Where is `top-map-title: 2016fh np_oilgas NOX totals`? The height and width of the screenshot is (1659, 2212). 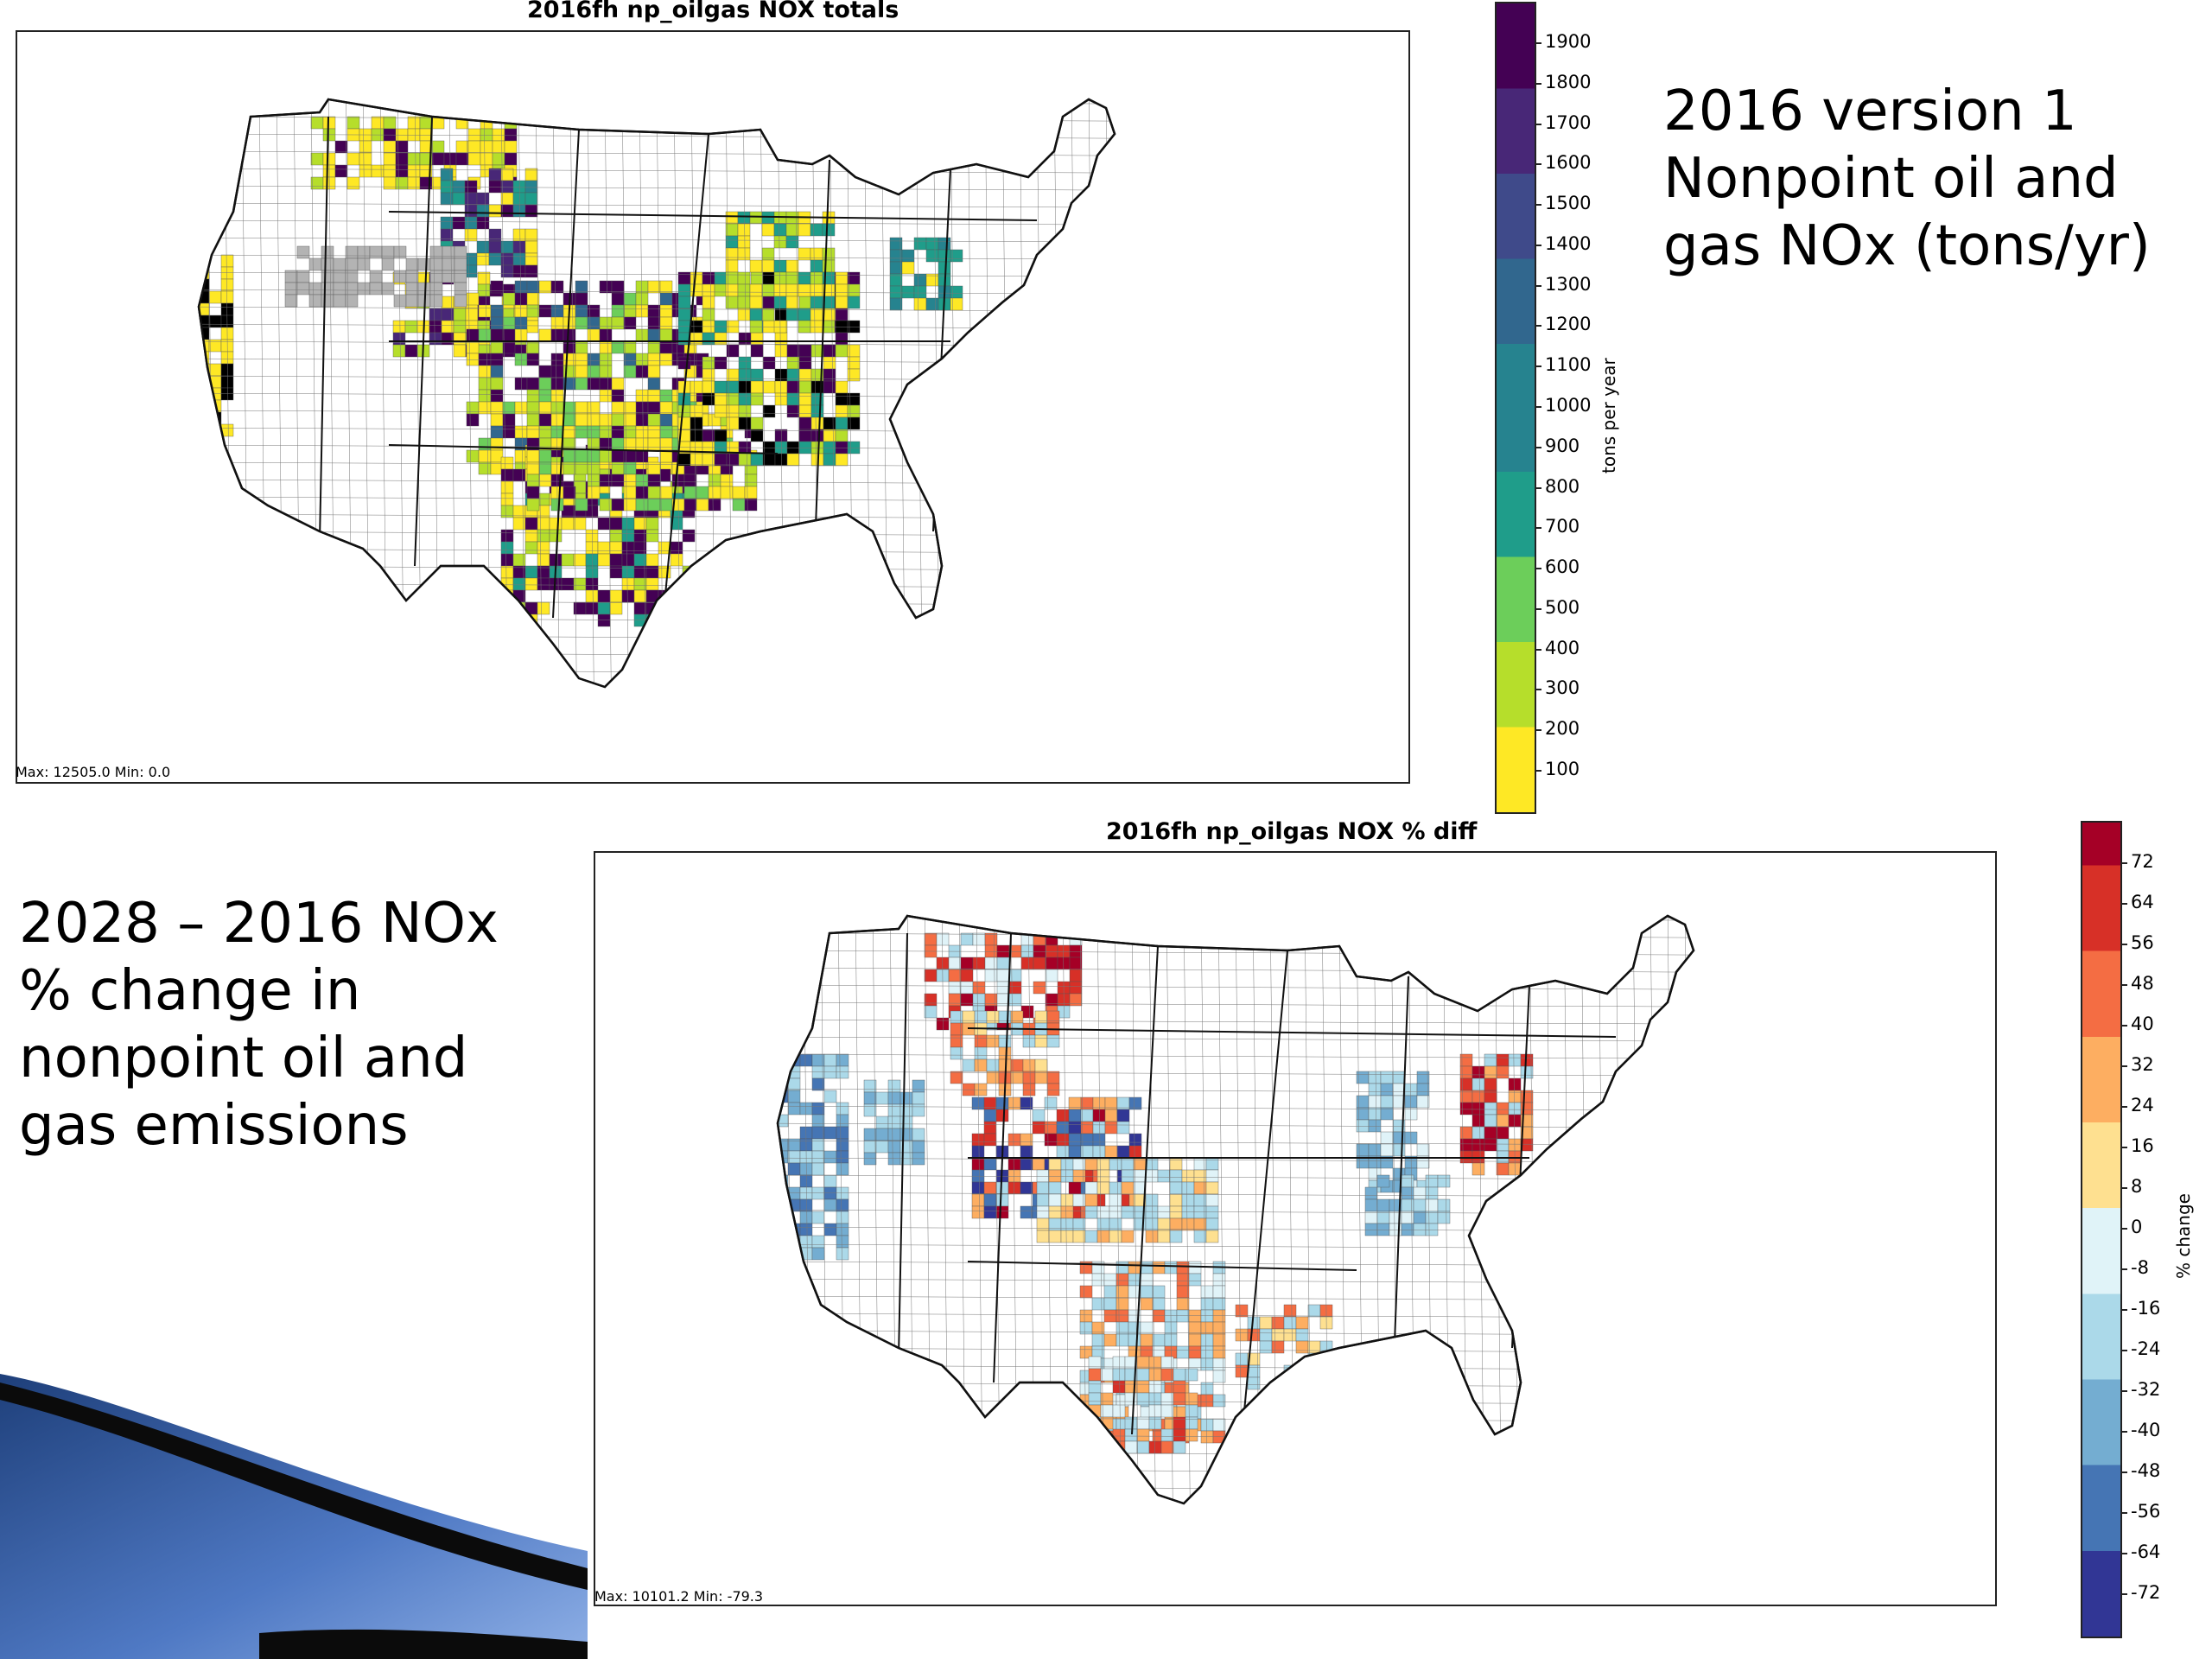 top-map-title: 2016fh np_oilgas NOX totals is located at coordinates (713, 11).